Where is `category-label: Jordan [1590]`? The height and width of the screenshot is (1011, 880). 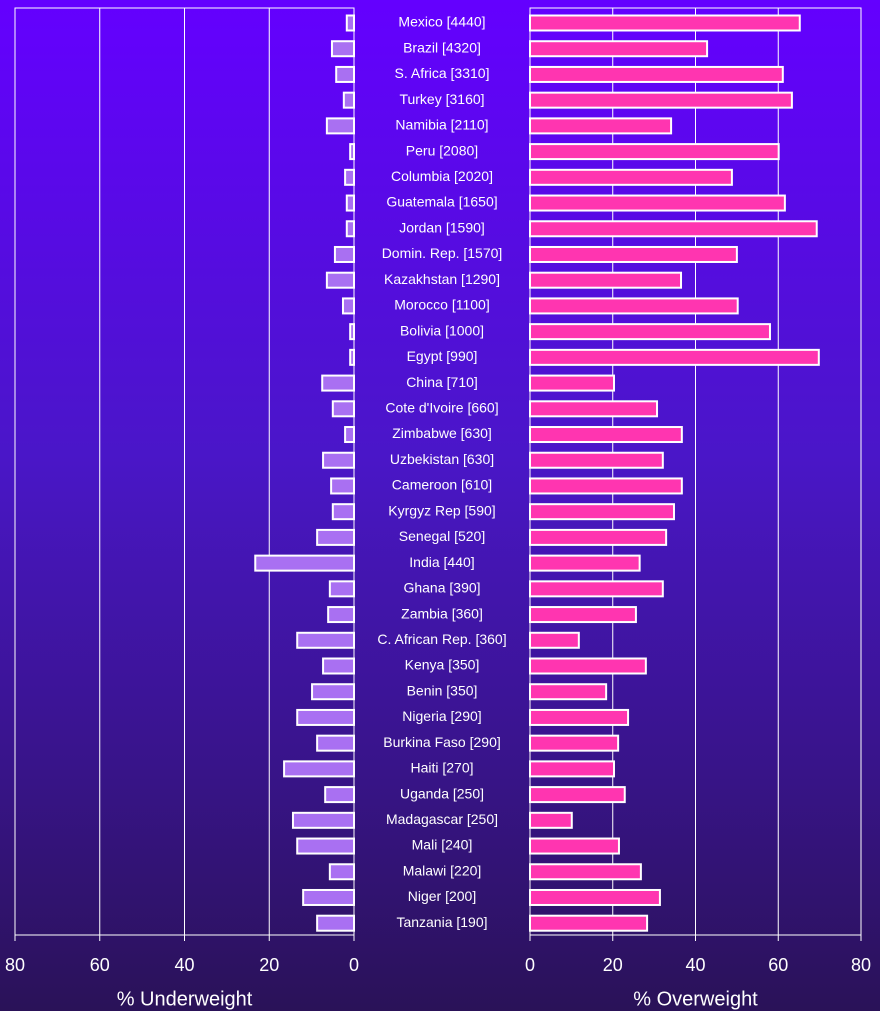
category-label: Jordan [1590] is located at coordinates (442, 227).